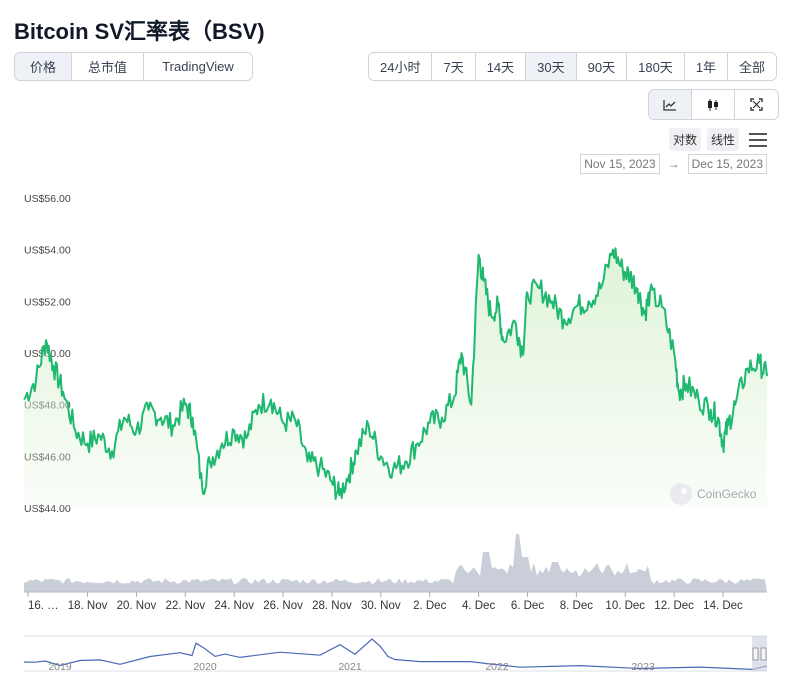 This screenshot has height=684, width=787. What do you see at coordinates (620, 164) in the screenshot?
I see `date-from-input: Nov 15, 2023` at bounding box center [620, 164].